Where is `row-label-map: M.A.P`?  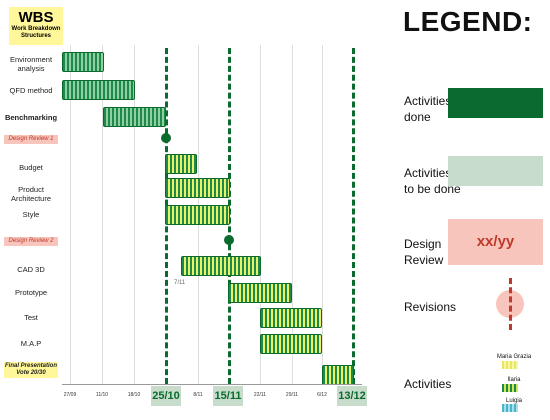
row-label-map: M.A.P is located at coordinates (31, 343).